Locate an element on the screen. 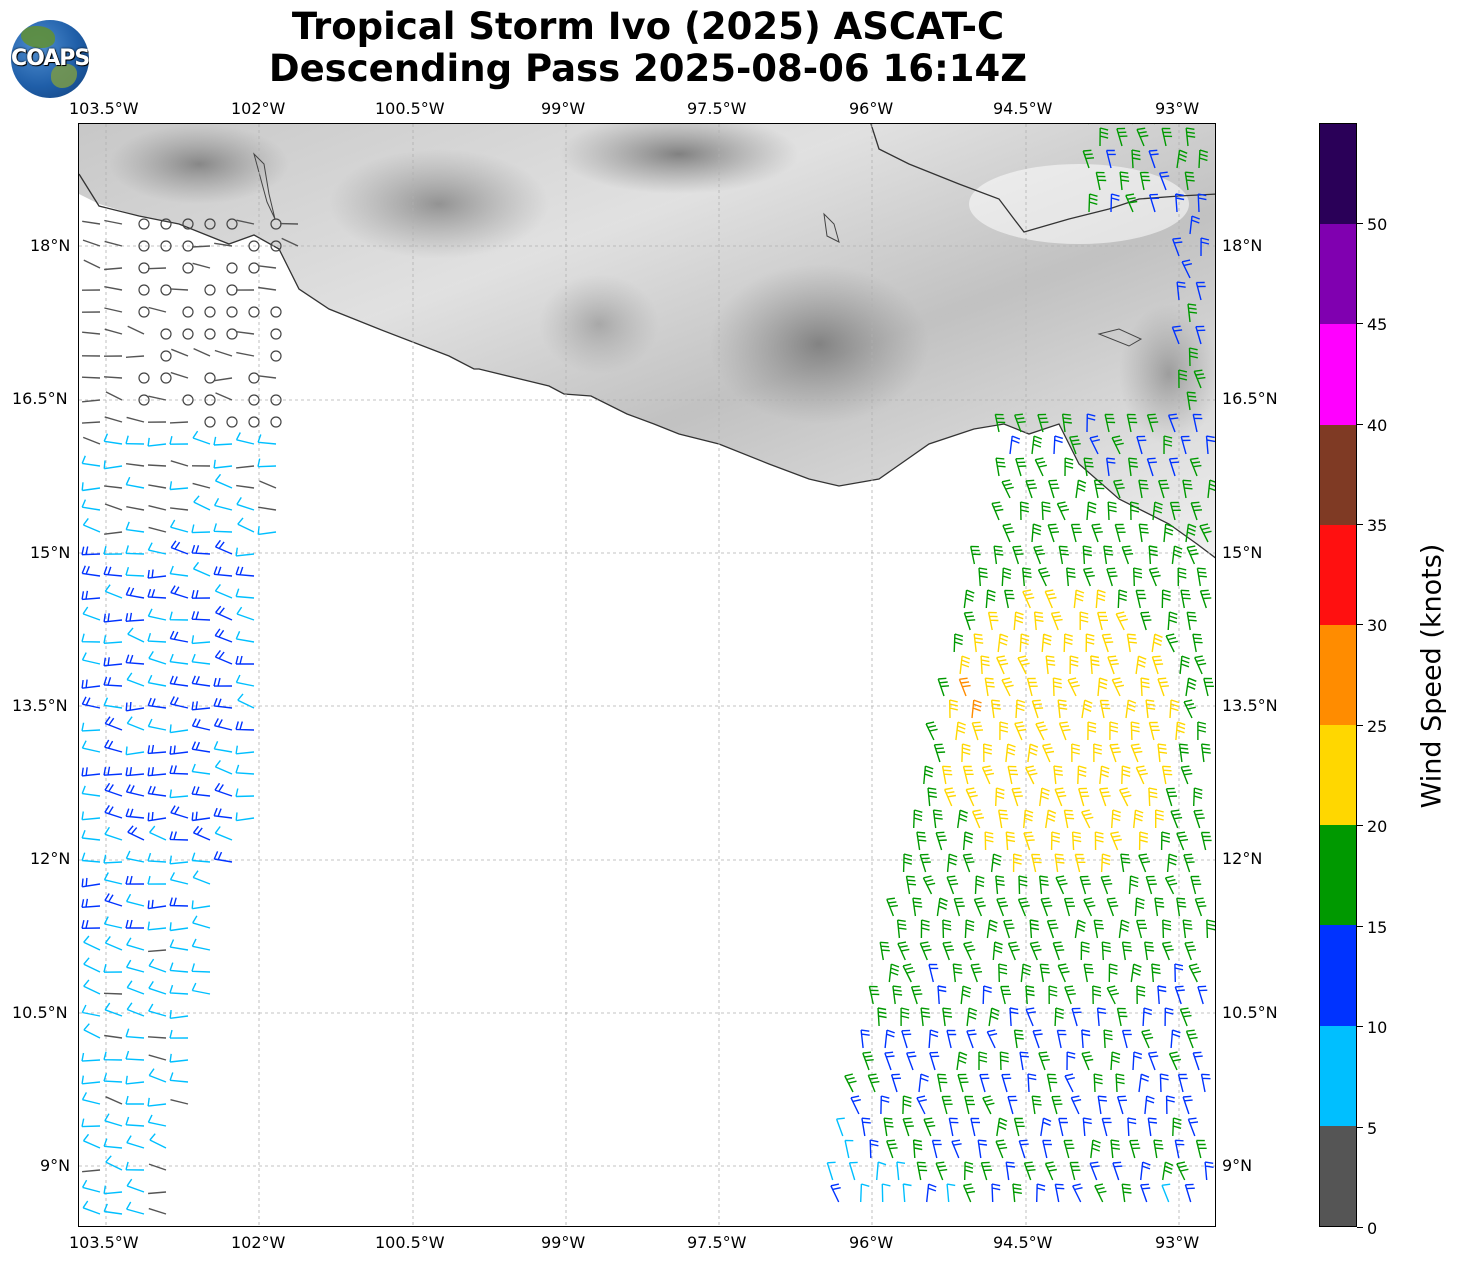 The width and height of the screenshot is (1457, 1264). colorbar-tick: 30 is located at coordinates (1377, 625).